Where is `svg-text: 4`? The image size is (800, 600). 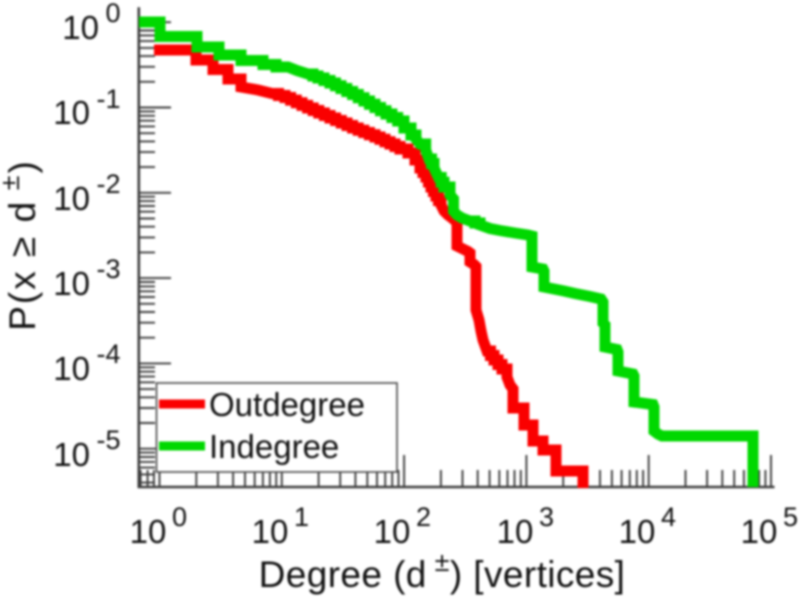 svg-text: 4 is located at coordinates (668, 517).